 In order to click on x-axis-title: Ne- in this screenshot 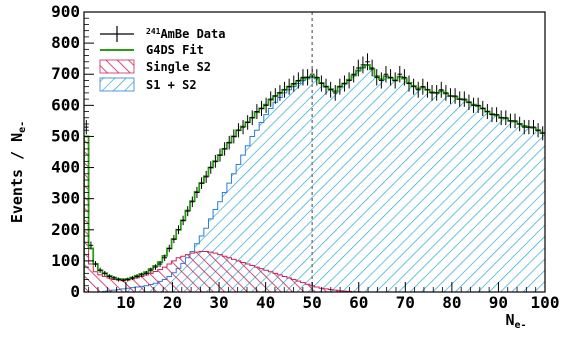, I will do `click(515, 321)`.